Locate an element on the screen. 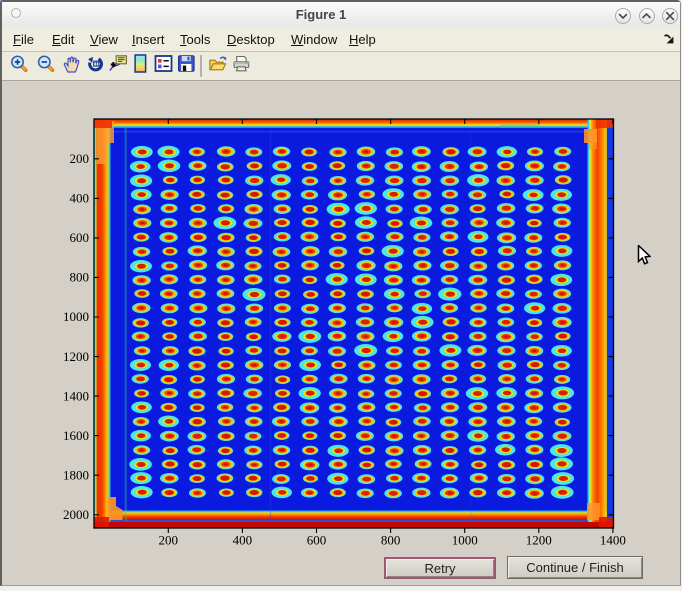 Image resolution: width=682 pixels, height=591 pixels. svg-text: 1600 is located at coordinates (76, 435).